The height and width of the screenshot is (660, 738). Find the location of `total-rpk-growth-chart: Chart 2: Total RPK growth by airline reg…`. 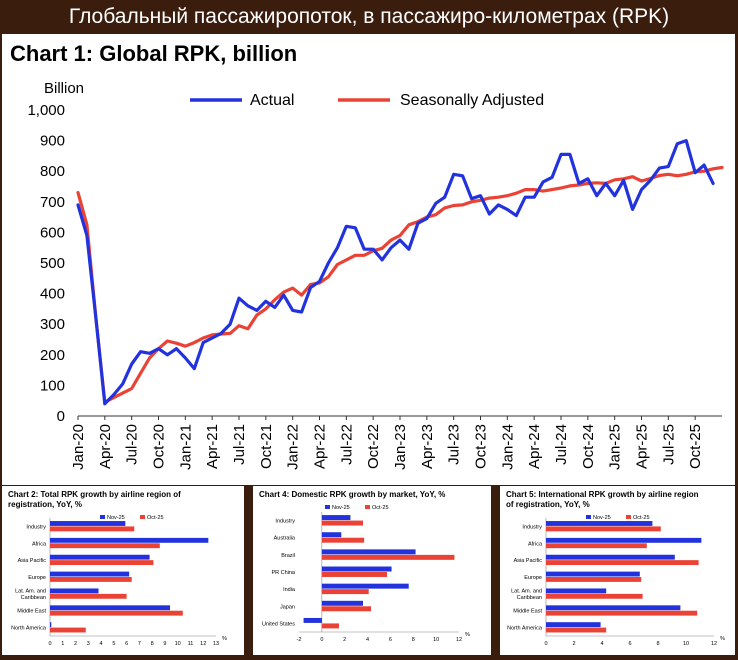

total-rpk-growth-chart: Chart 2: Total RPK growth by airline reg… is located at coordinates (117, 568).